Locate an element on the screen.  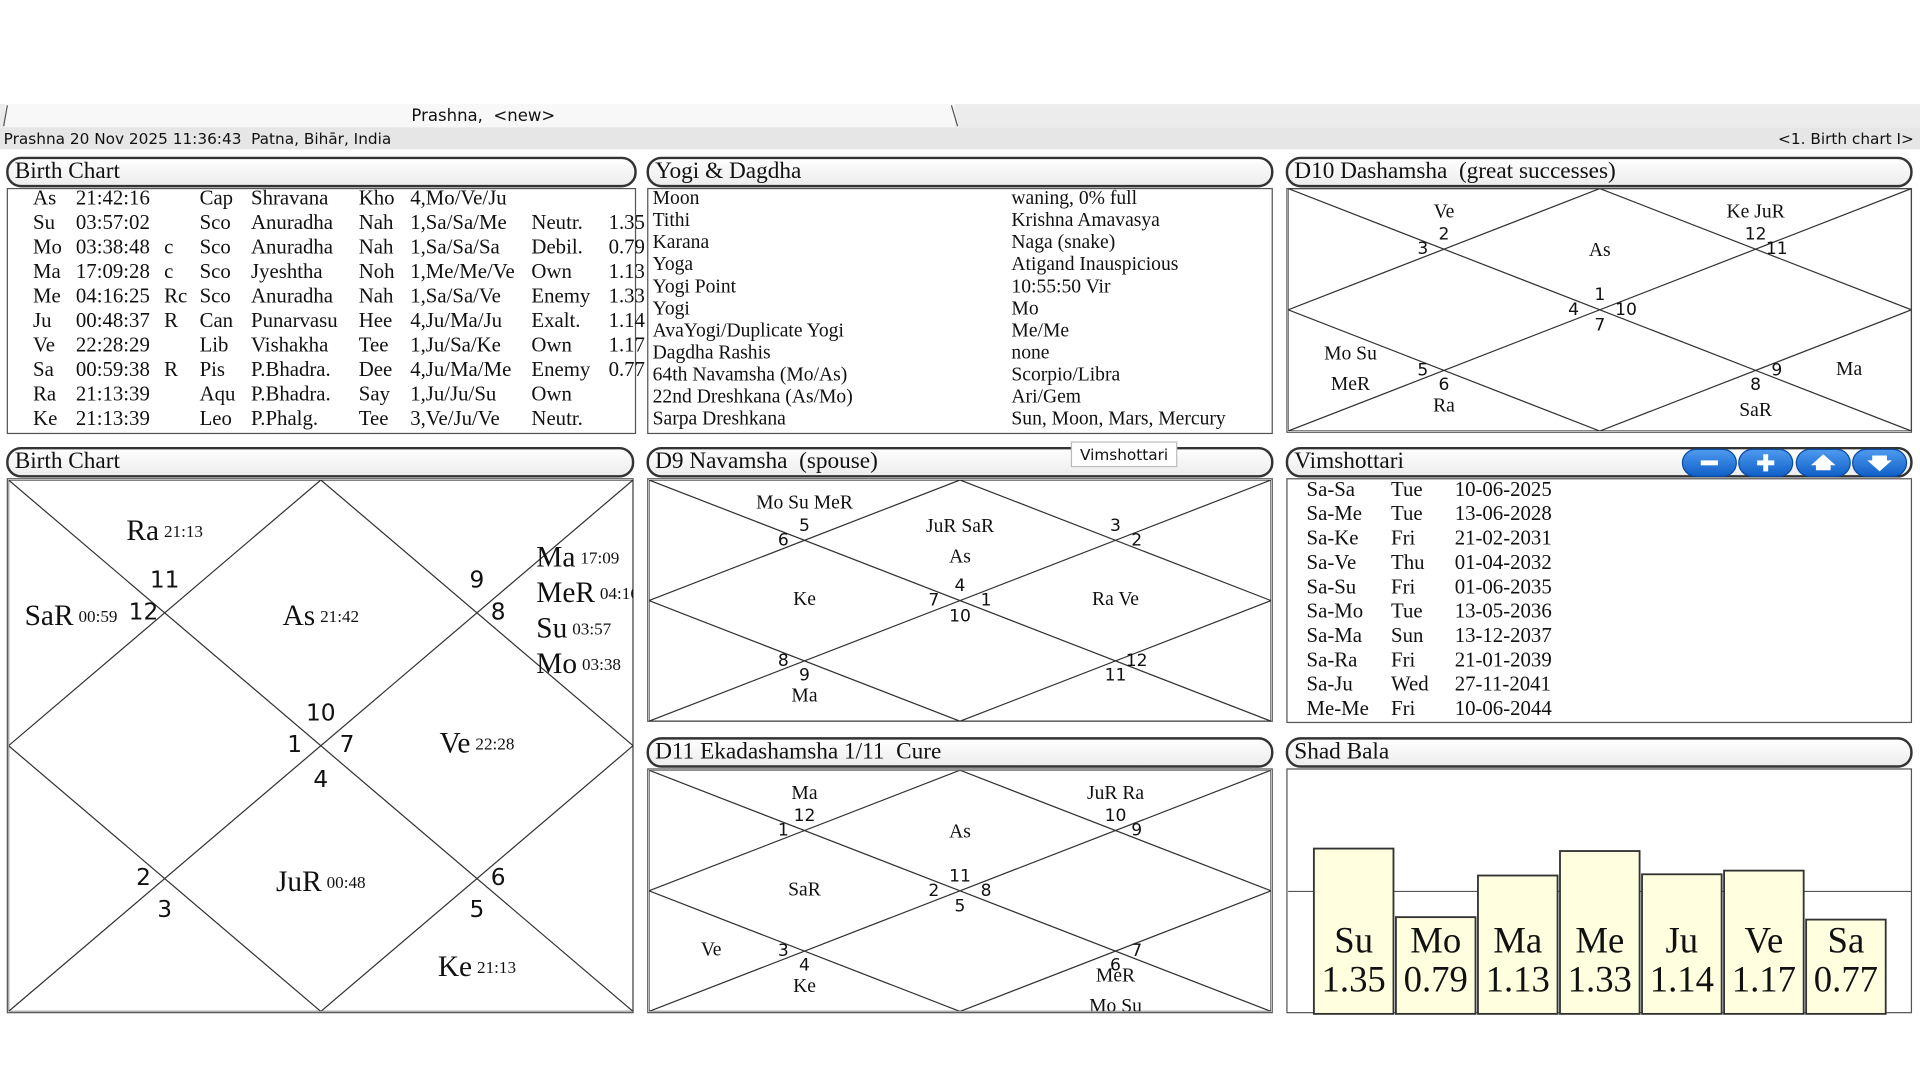
bar-value: 1.33 is located at coordinates (1600, 979).